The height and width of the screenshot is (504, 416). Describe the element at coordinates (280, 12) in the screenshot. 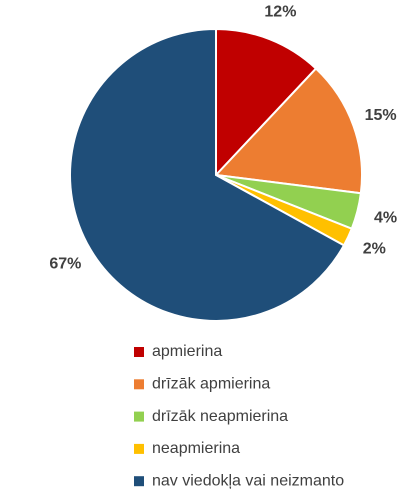

I see `data-label: 12%` at that location.